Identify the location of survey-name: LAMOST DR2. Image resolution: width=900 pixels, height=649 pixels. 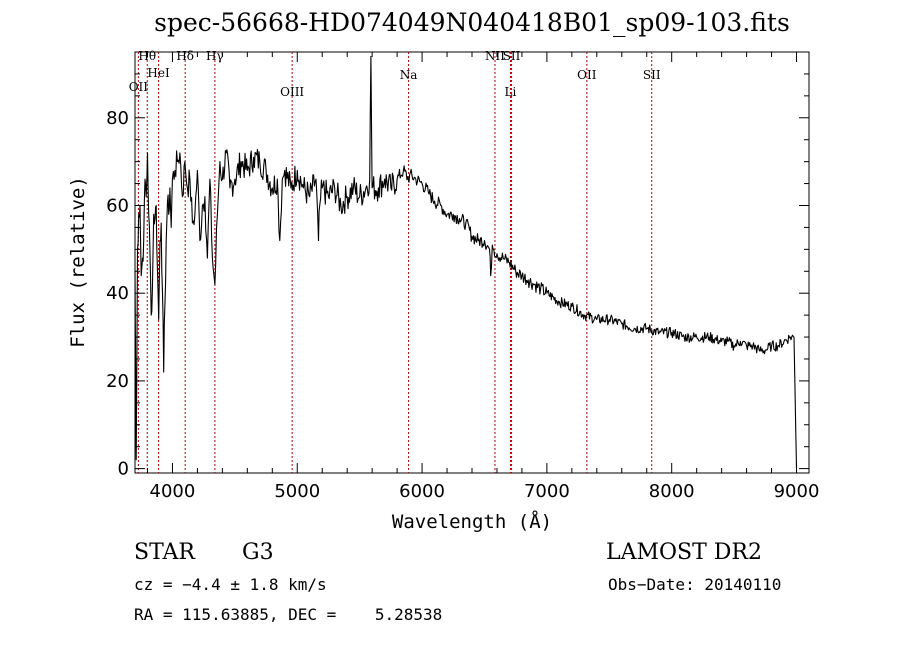
(684, 552).